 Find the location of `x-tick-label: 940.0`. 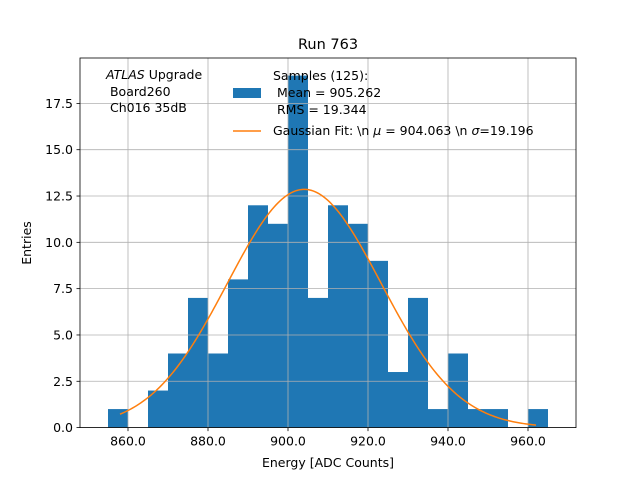

x-tick-label: 940.0 is located at coordinates (448, 441).